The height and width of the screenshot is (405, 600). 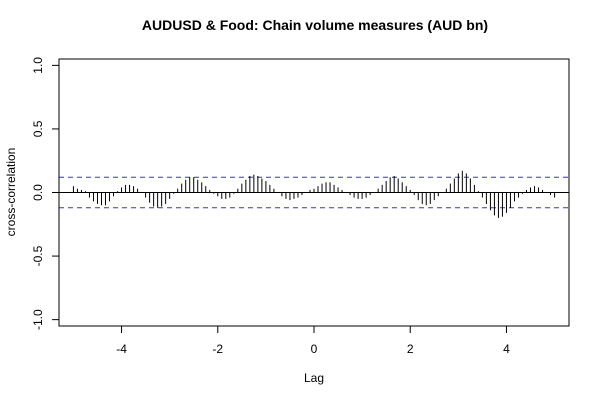 I want to click on x-tick-label: -4, so click(x=121, y=349).